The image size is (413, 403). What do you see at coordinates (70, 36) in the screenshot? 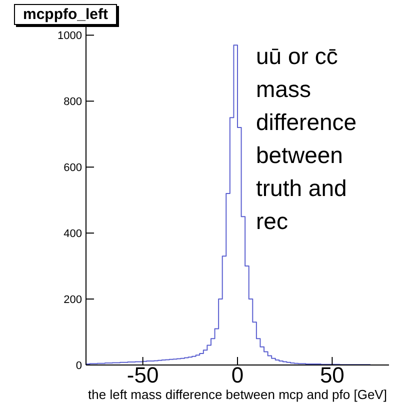
I see `y-tick-label: 1000` at bounding box center [70, 36].